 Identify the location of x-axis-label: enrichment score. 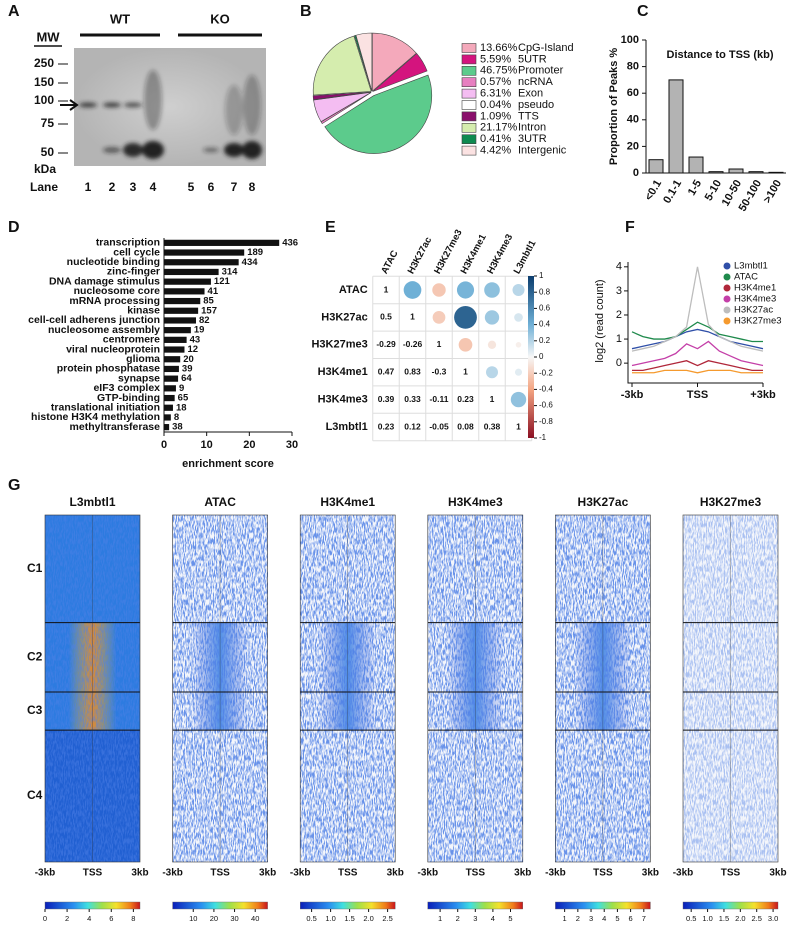
(228, 464).